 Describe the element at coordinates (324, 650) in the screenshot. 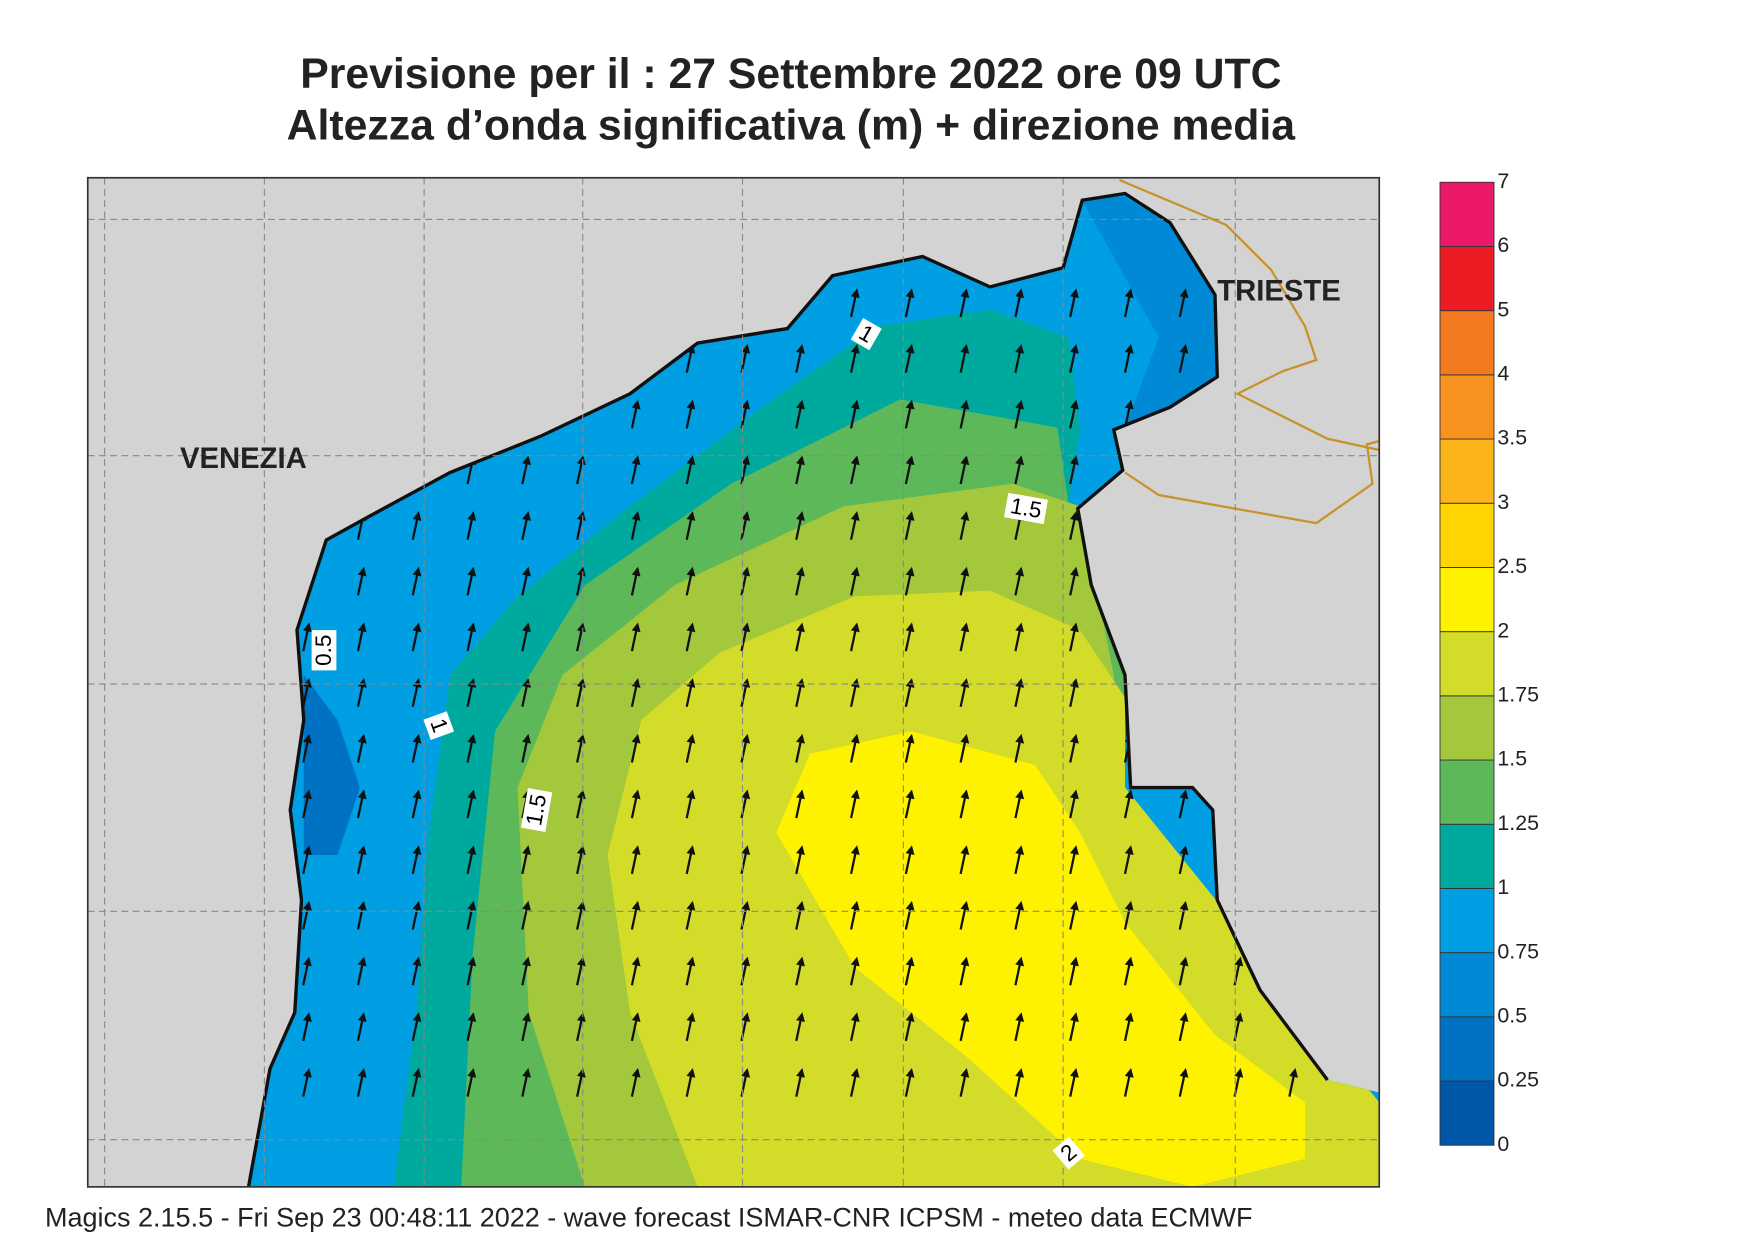

I see `contour-label: 0.5` at that location.